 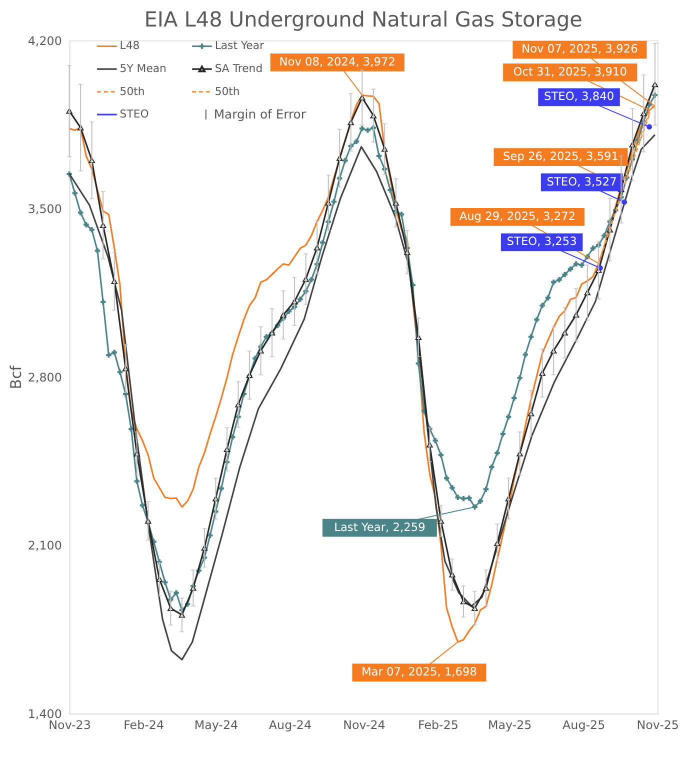 I want to click on annotation: Last Year, 2,259, so click(x=380, y=527).